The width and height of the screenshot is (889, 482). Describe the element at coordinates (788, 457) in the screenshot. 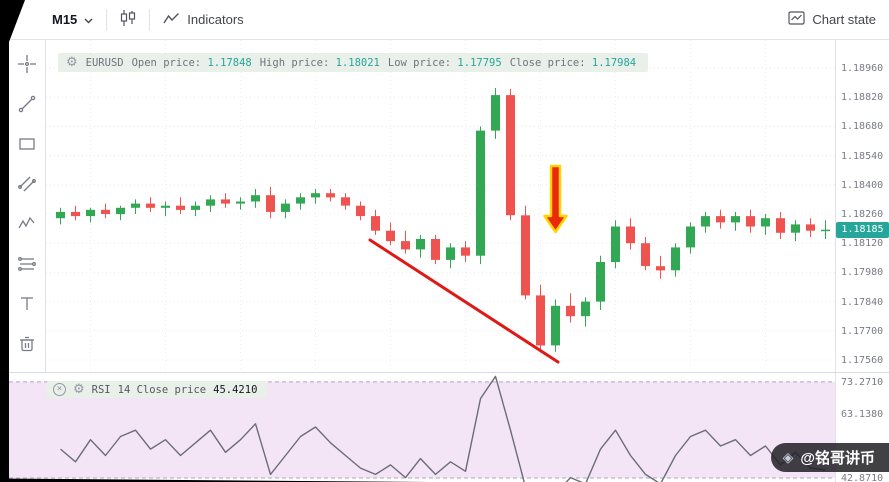

I see `diamond-logo-icon: ◈` at that location.